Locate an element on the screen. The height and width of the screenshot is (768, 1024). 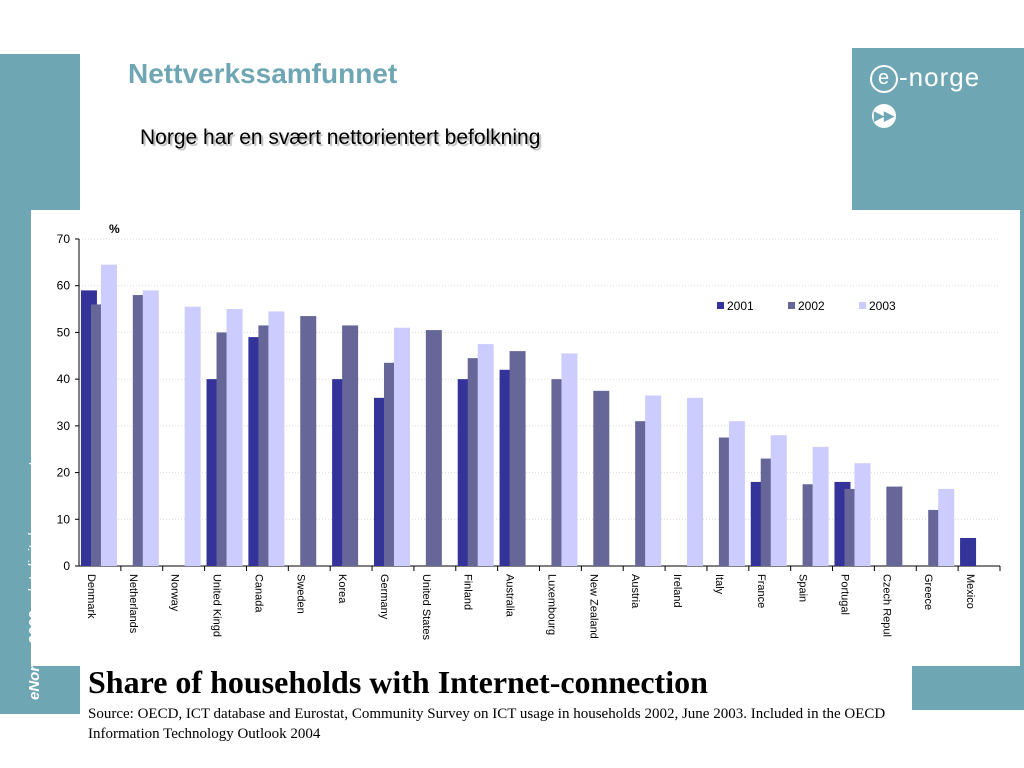
legend-label: 2003 is located at coordinates (882, 306).